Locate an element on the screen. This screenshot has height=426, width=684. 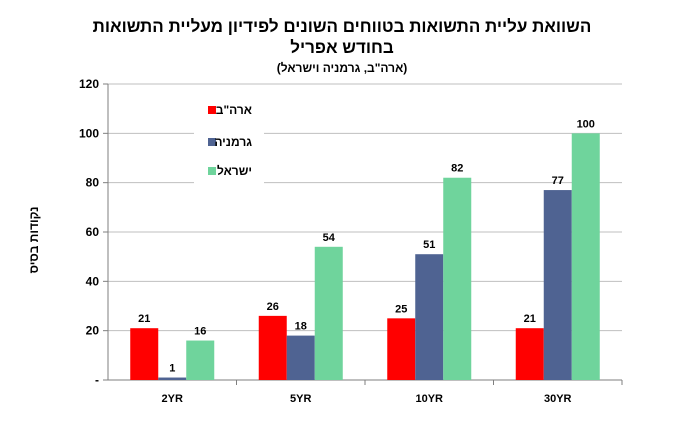
chart-subtitle: (ארה"ב, גרמניה וישראל) is located at coordinates (342, 68).